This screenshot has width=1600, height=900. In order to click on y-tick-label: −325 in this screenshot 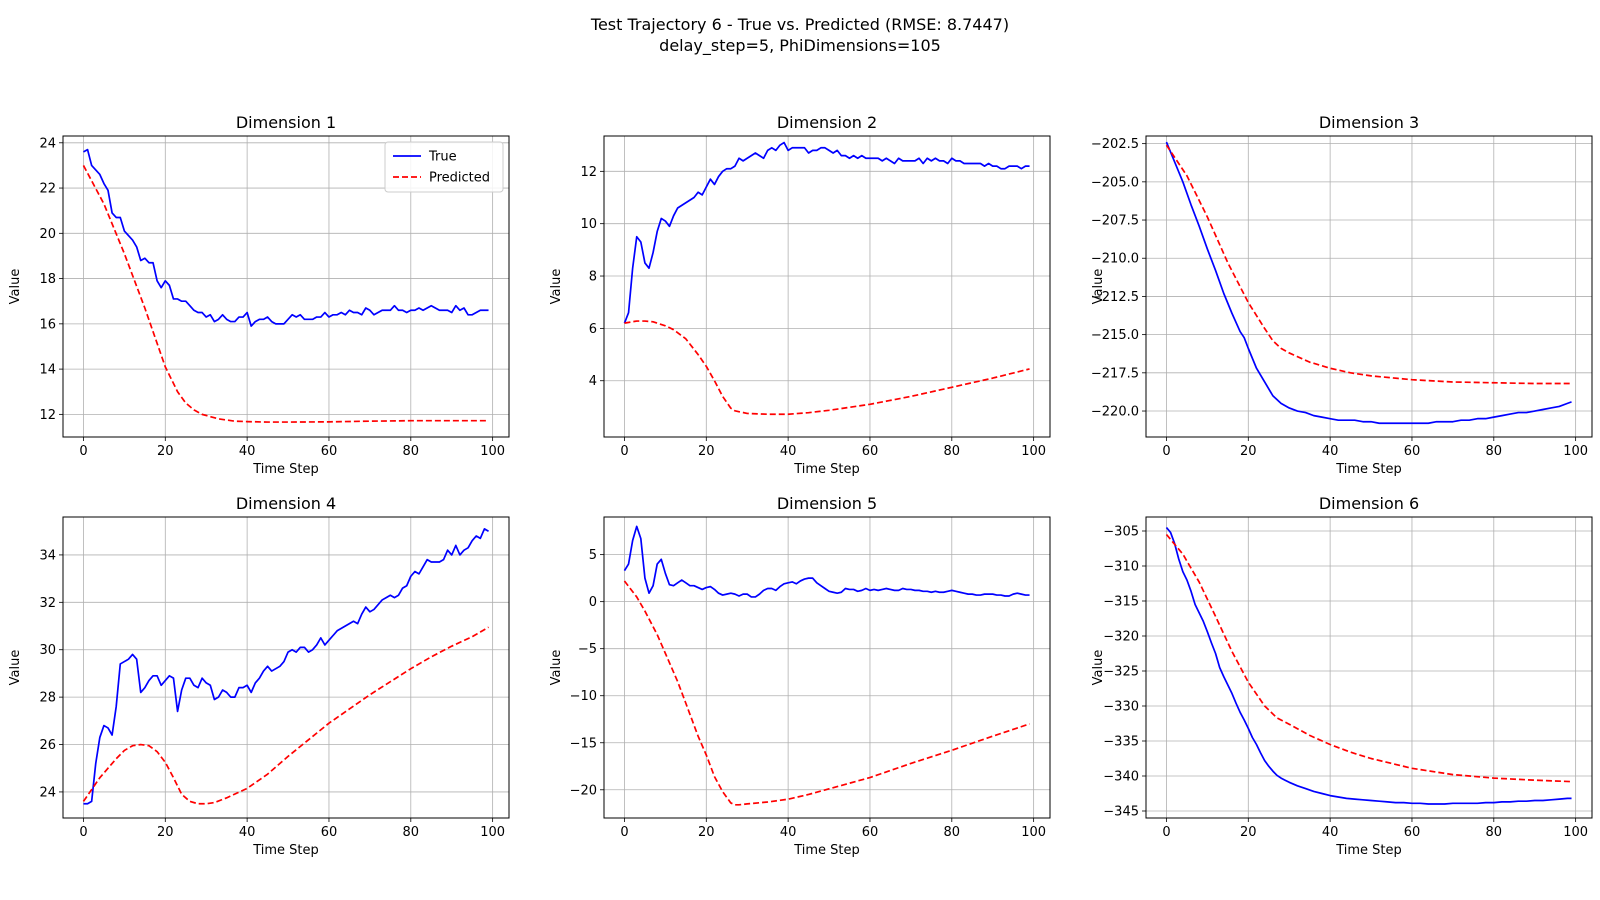, I will do `click(1121, 672)`.